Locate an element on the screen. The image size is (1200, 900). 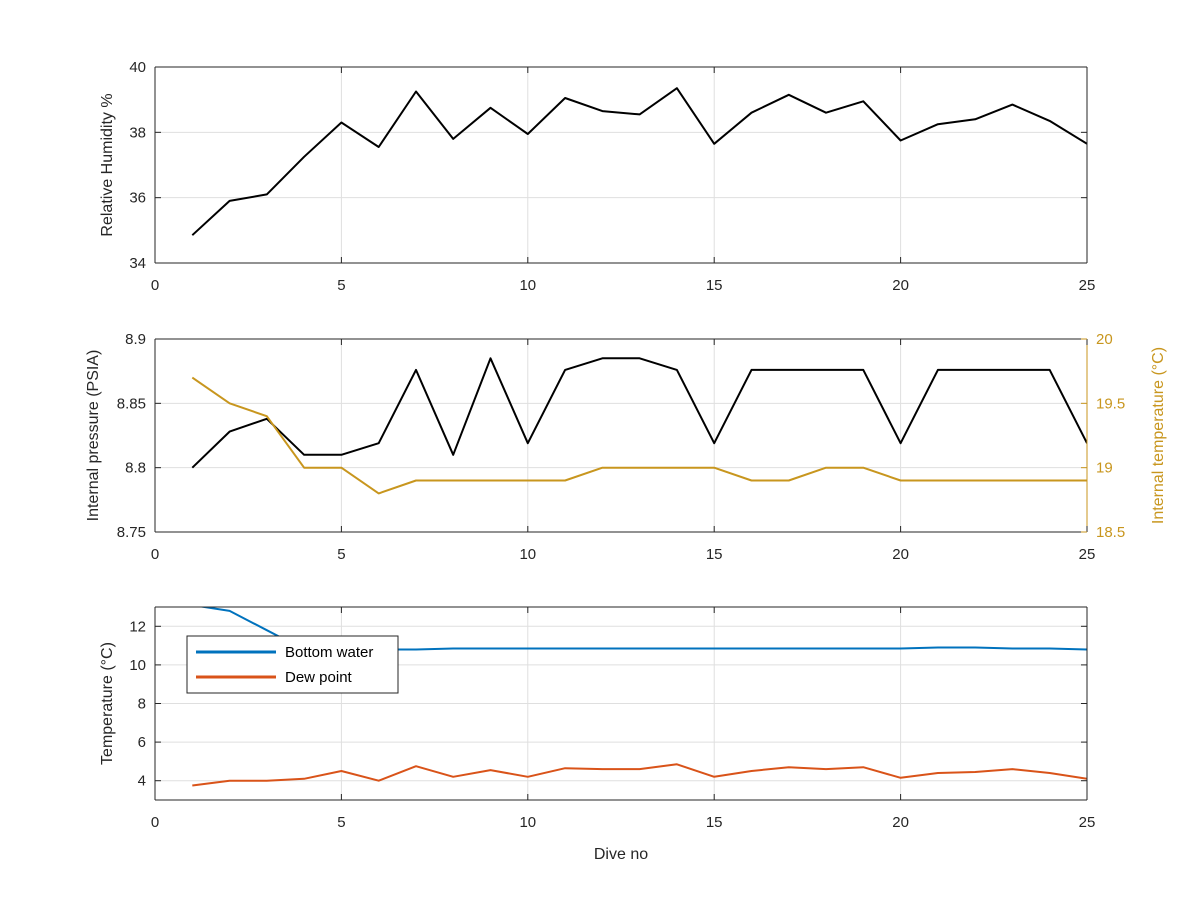
legend-label-dew-point: Dew point is located at coordinates (319, 677).